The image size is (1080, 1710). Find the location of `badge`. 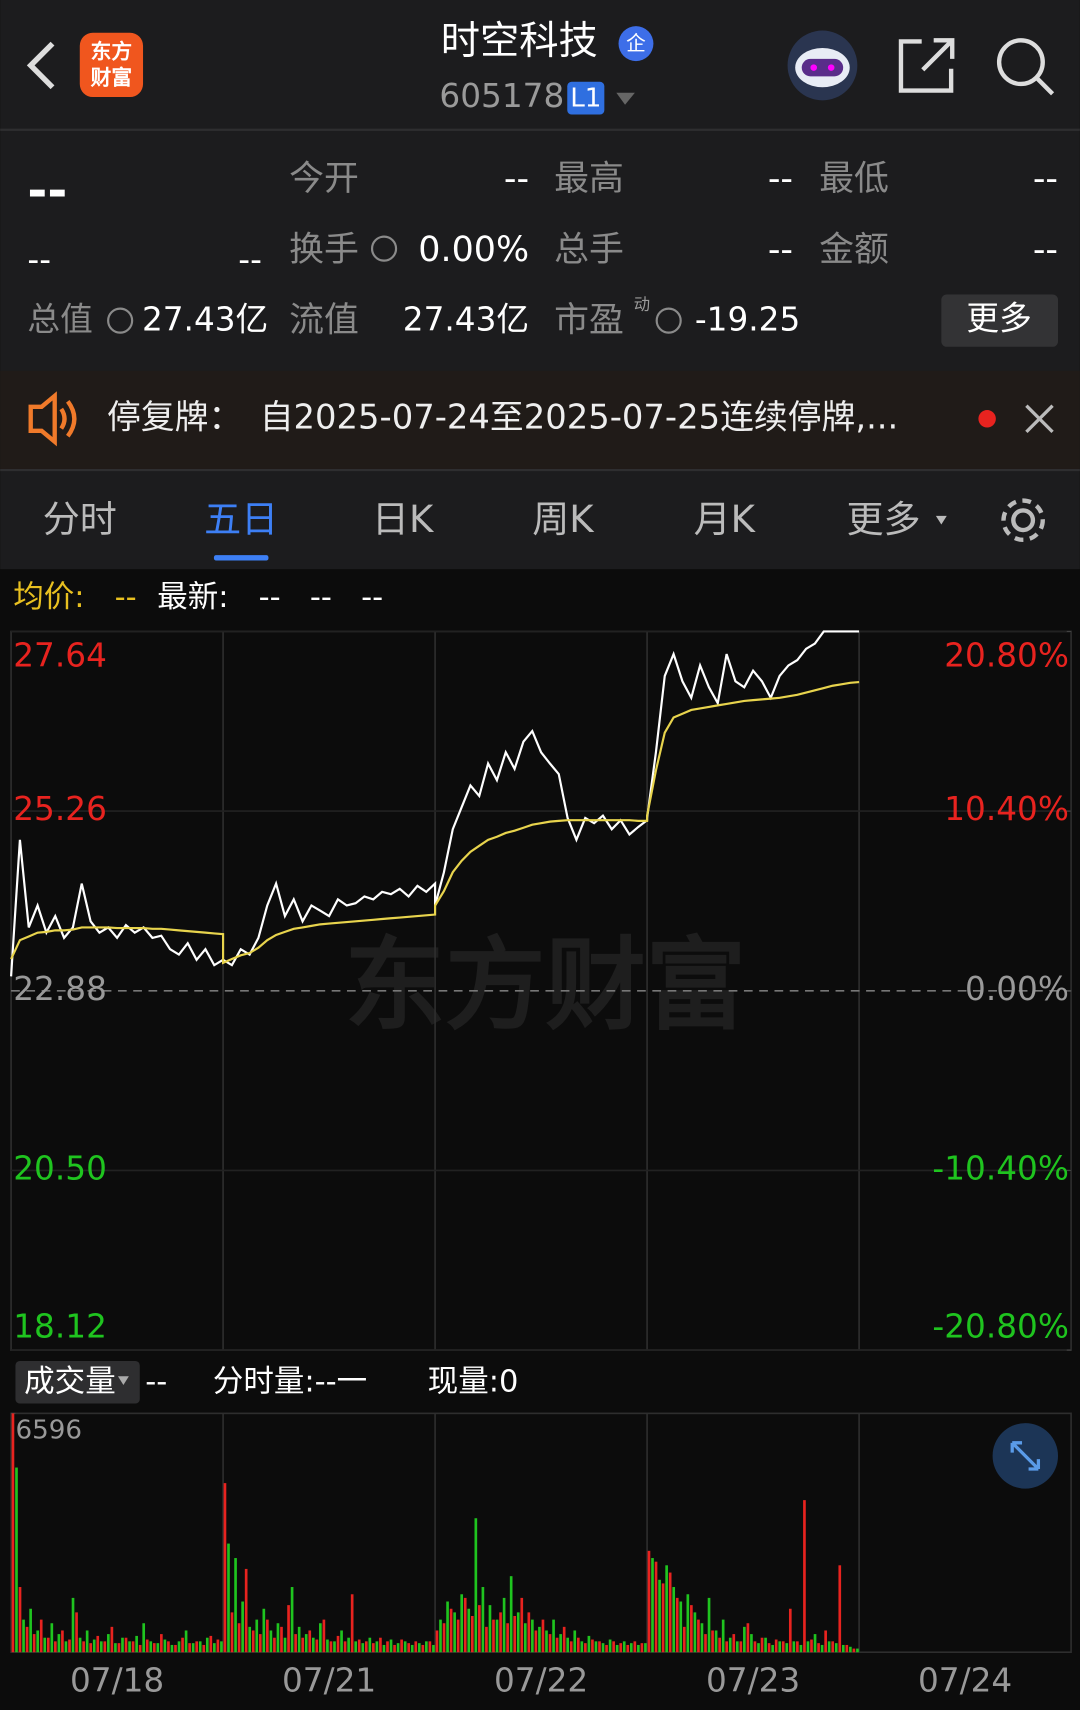

badge is located at coordinates (636, 44).